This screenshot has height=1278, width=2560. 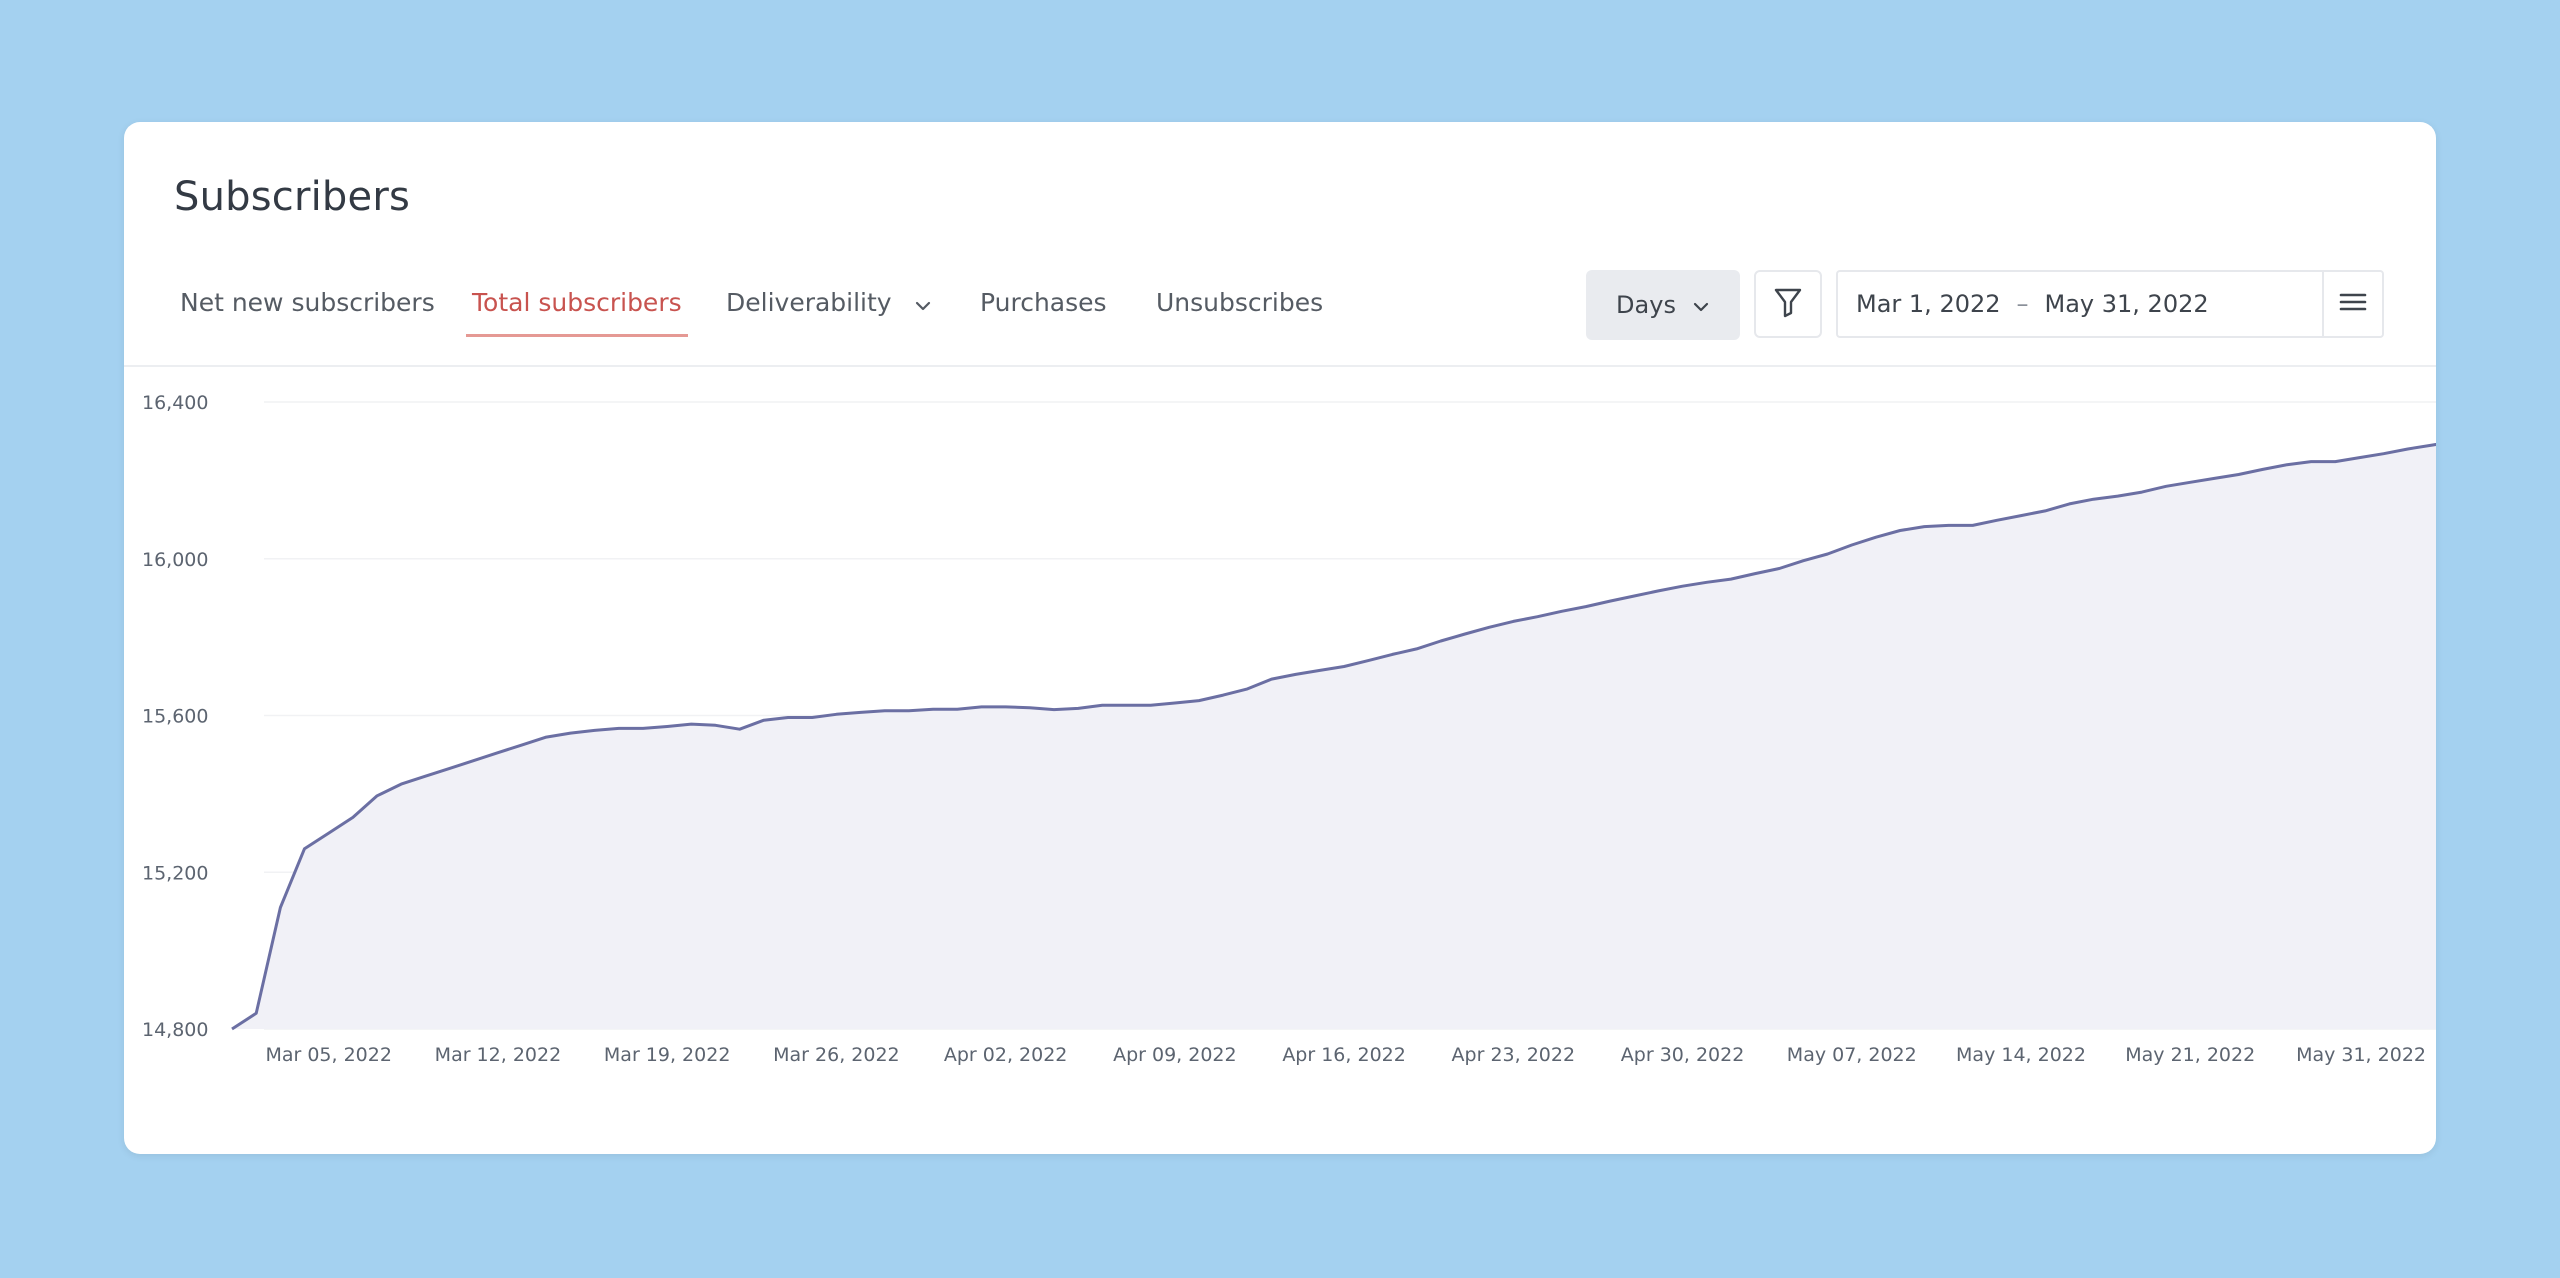 I want to click on filter-button, so click(x=1788, y=304).